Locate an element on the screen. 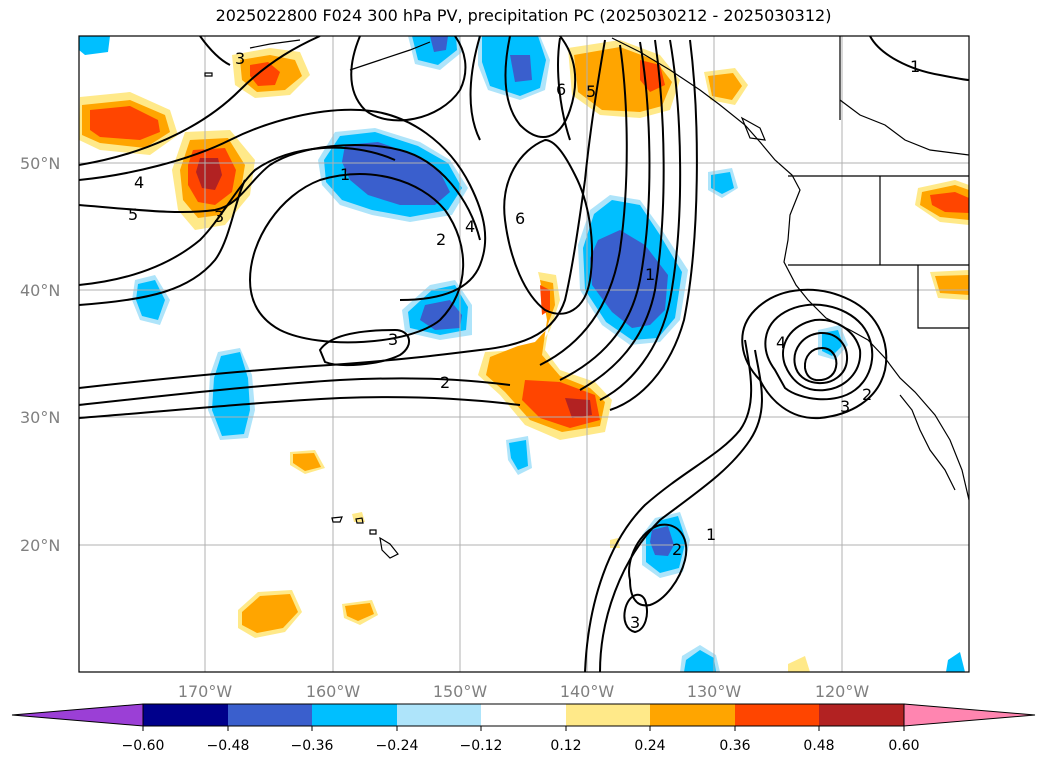  colorbar-tick-label: 0.24 is located at coordinates (649, 746).